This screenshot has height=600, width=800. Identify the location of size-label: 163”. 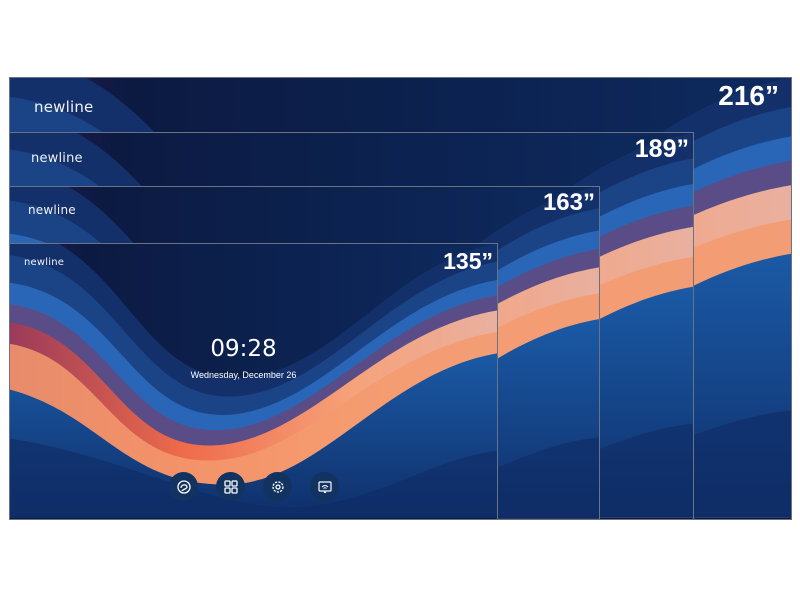
(568, 202).